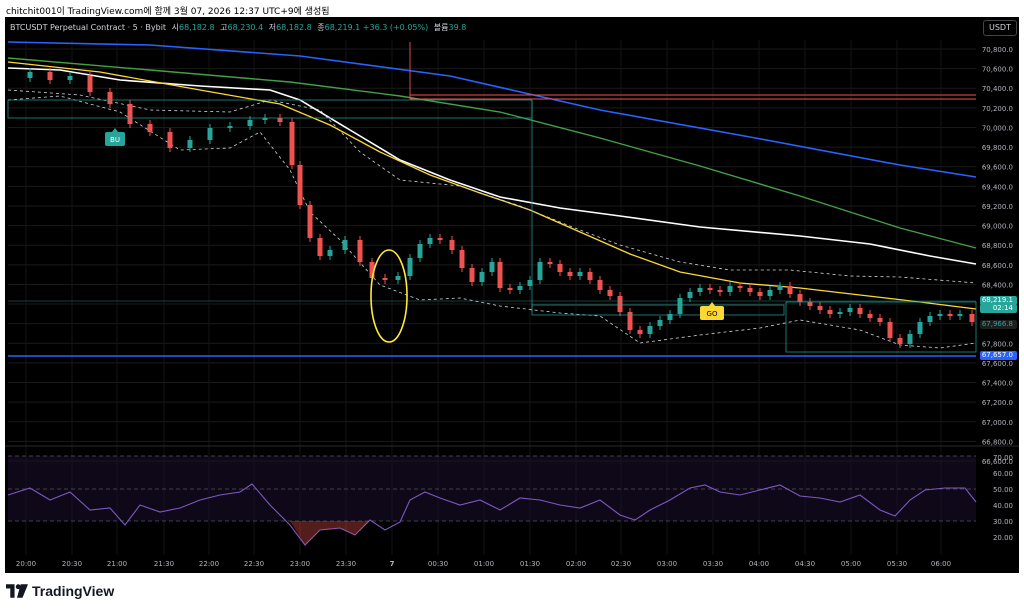 The width and height of the screenshot is (1024, 609). I want to click on time-tick-label: 21:30, so click(164, 564).